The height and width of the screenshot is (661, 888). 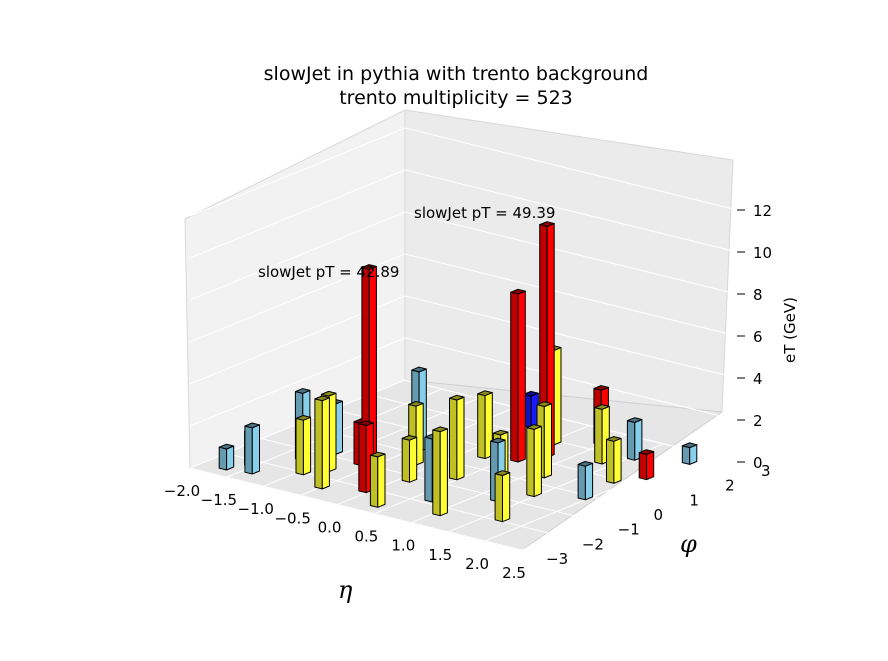 I want to click on annotation-jet-2: slowJet pT = 49.39, so click(x=484, y=213).